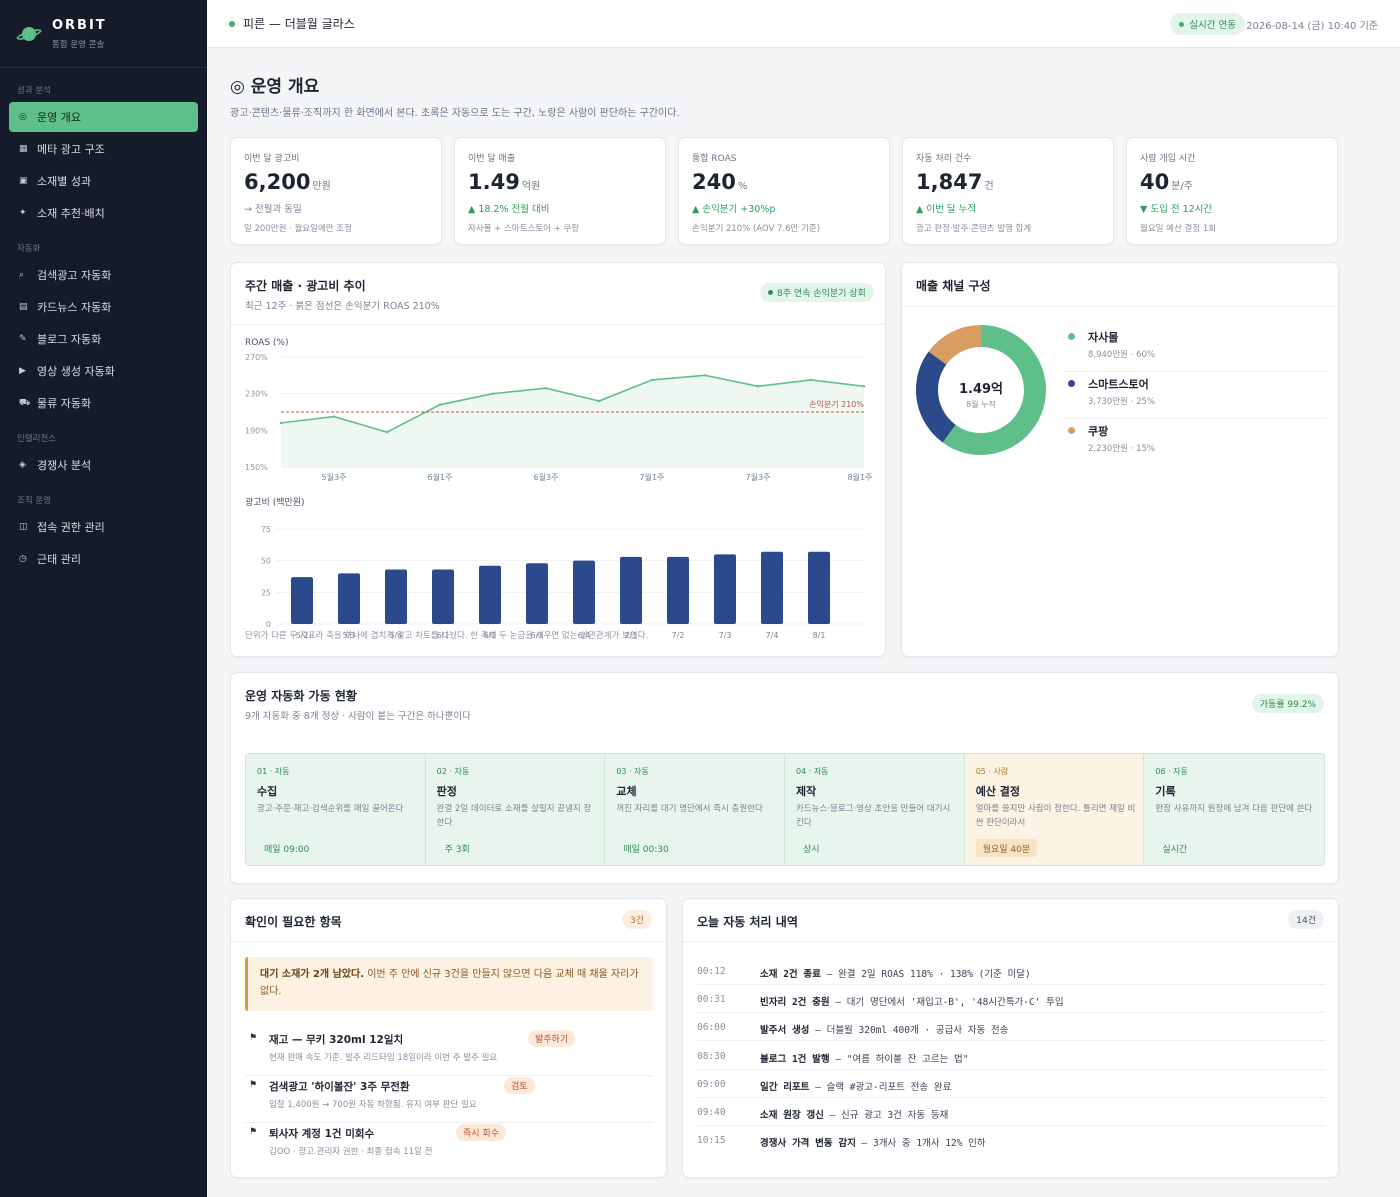  I want to click on step-schedule: 실시간, so click(1175, 849).